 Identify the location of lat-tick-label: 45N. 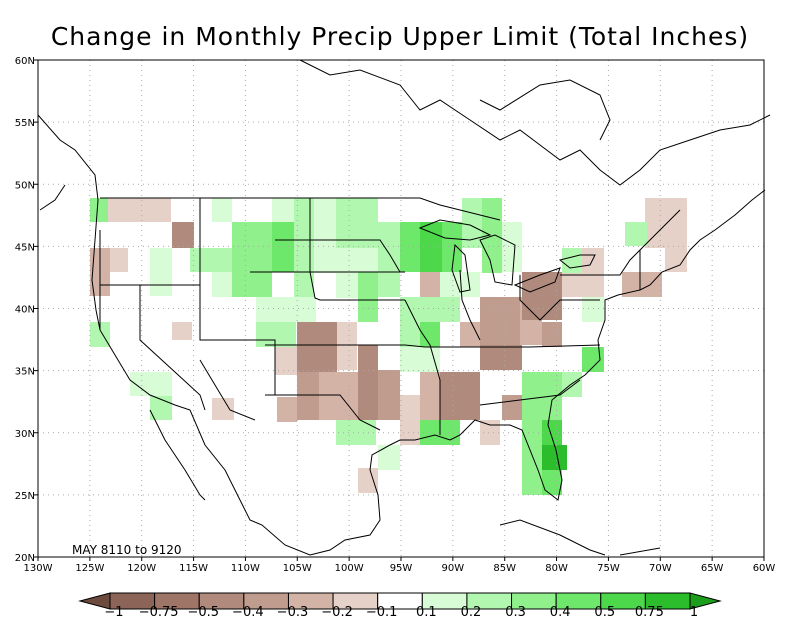
(25, 247).